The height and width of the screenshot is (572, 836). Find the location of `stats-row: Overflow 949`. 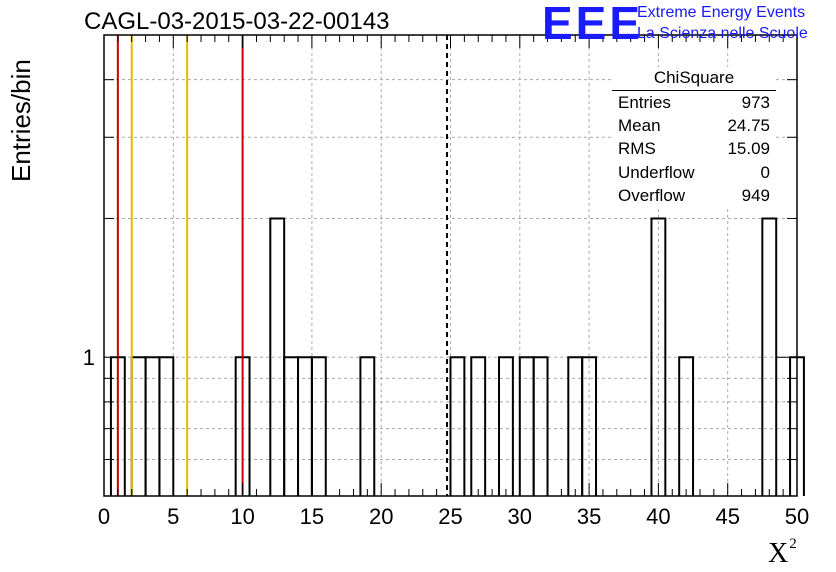

stats-row: Overflow 949 is located at coordinates (694, 195).